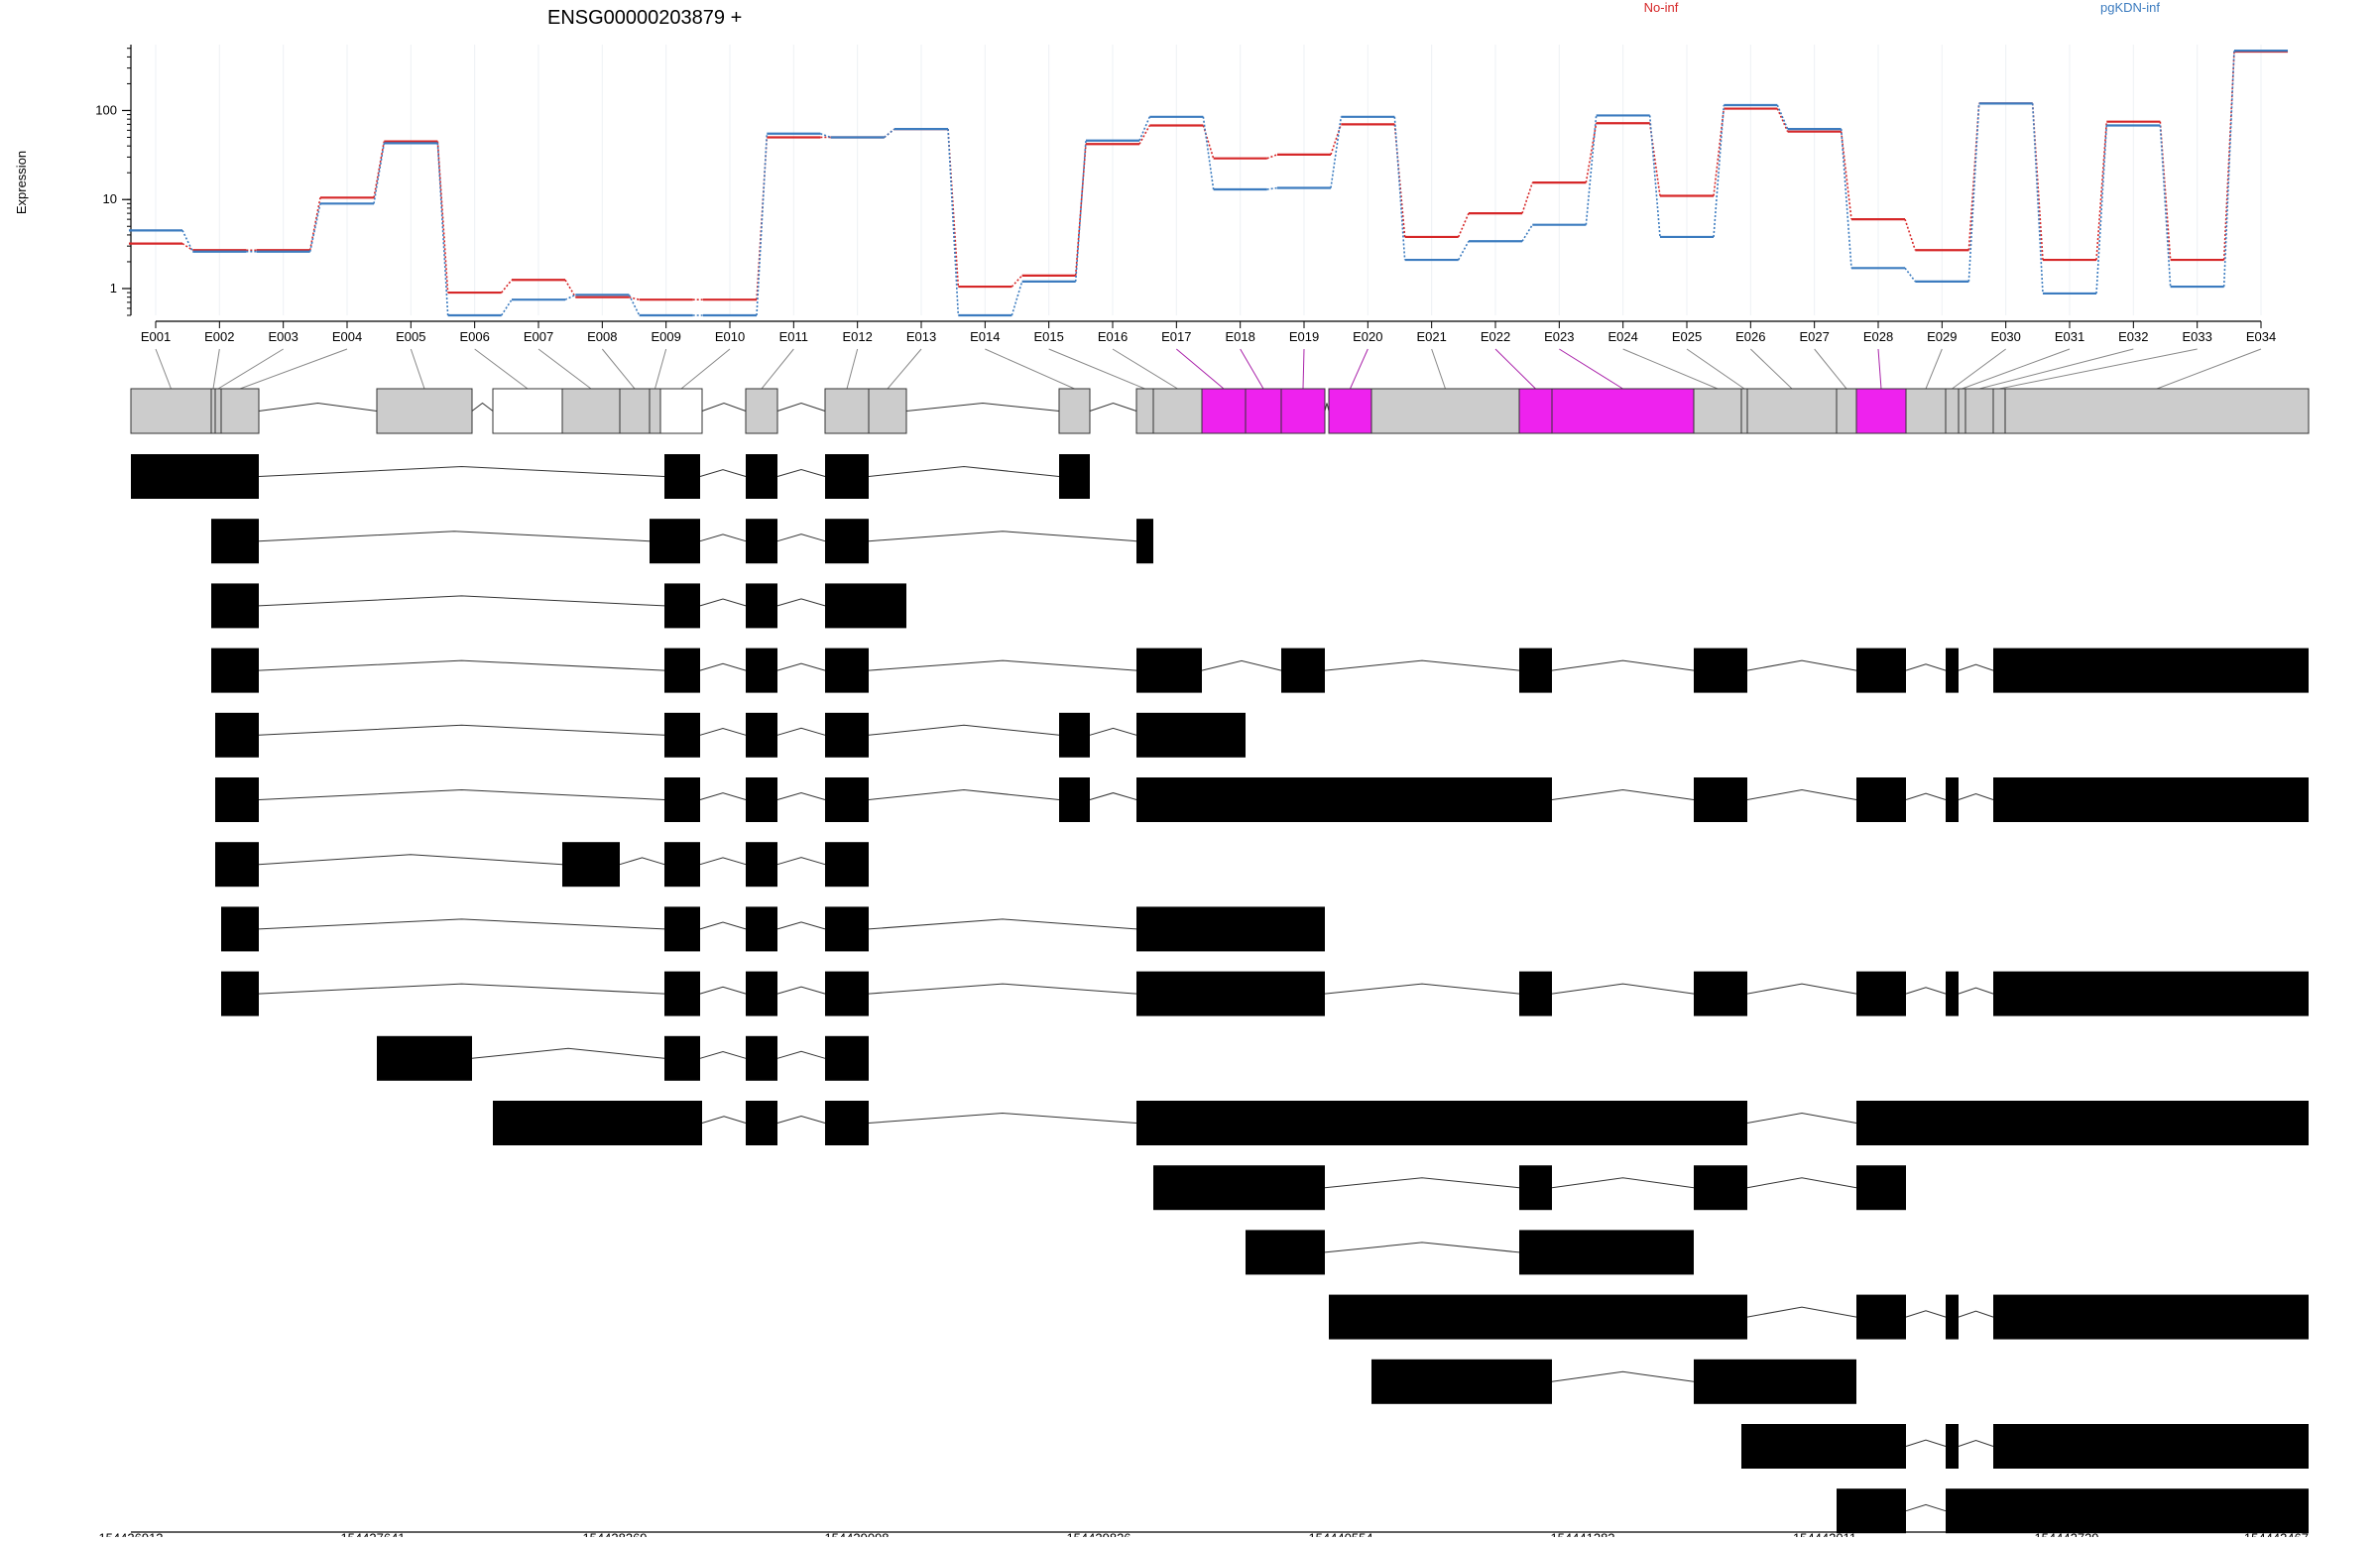 Image resolution: width=2380 pixels, height=1542 pixels. What do you see at coordinates (1445, 411) in the screenshot?
I see `exon-e021` at bounding box center [1445, 411].